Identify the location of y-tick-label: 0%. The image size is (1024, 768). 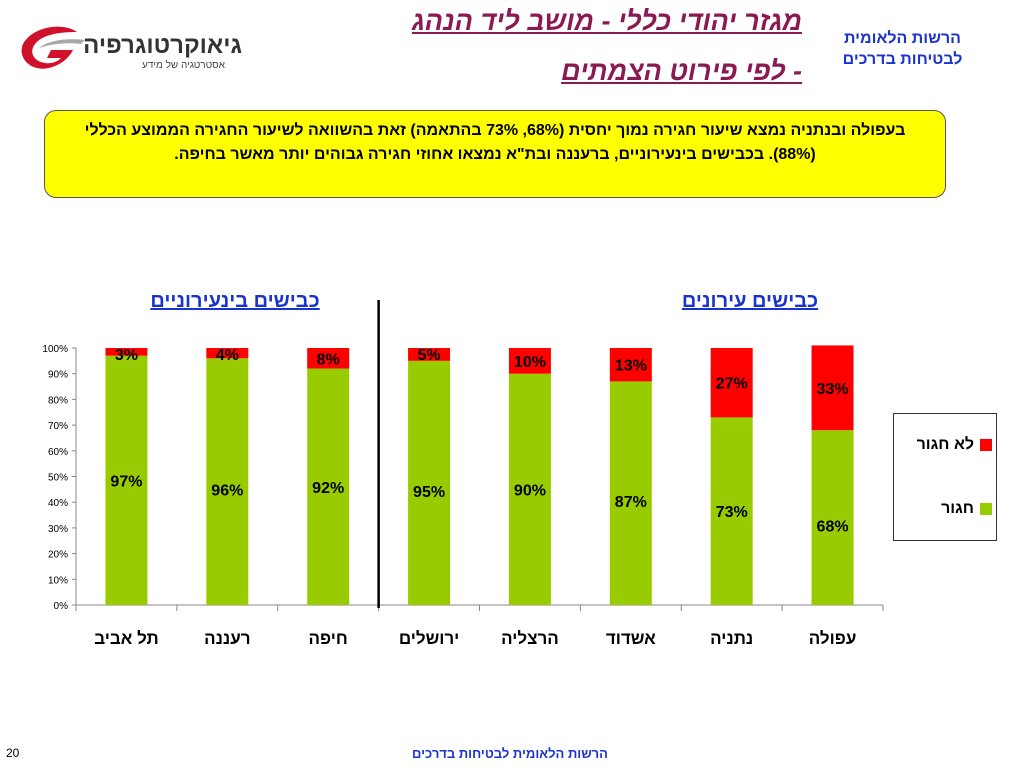
(61, 606).